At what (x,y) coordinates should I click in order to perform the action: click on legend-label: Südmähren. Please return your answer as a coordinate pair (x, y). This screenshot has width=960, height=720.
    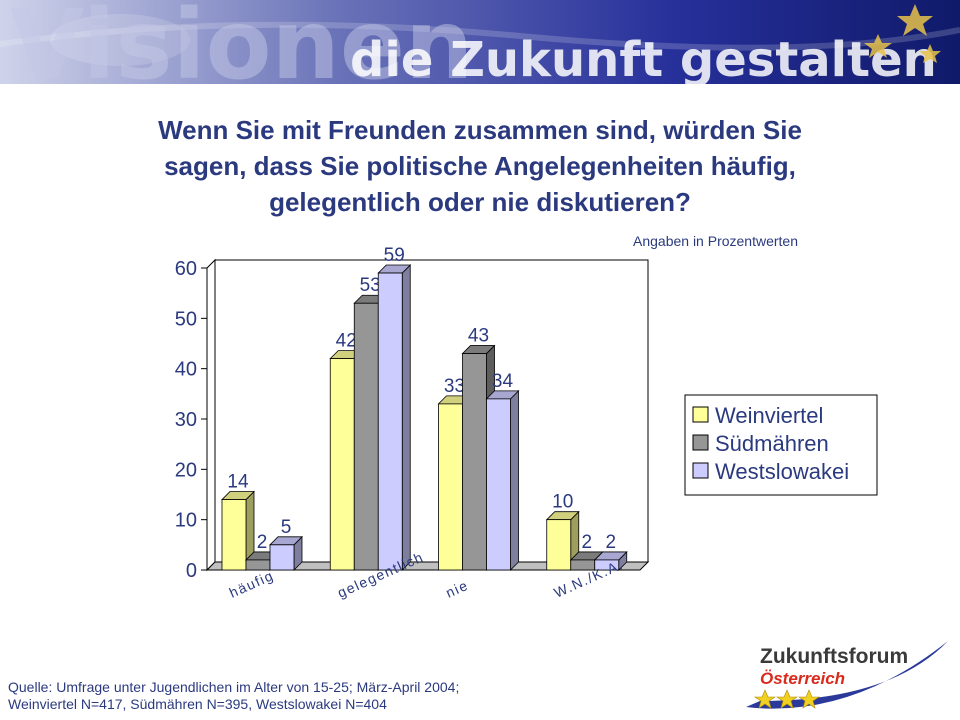
    Looking at the image, I should click on (772, 443).